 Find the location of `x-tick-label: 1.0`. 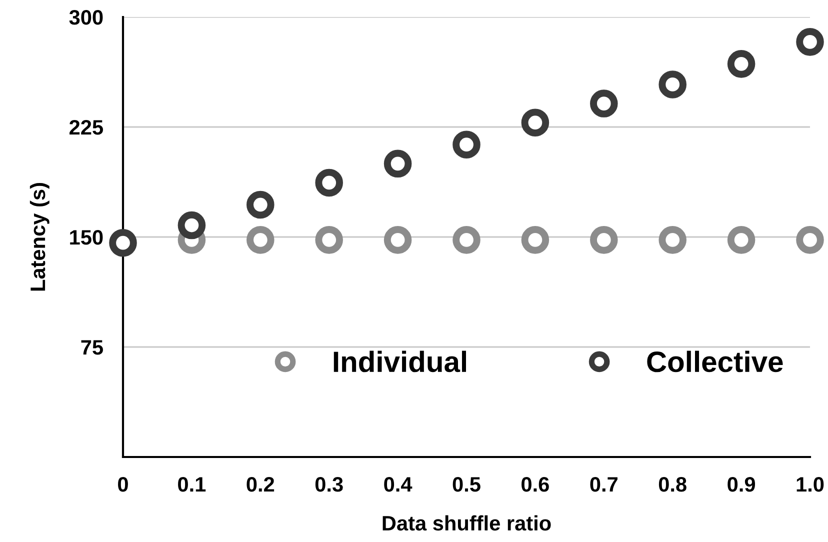

x-tick-label: 1.0 is located at coordinates (810, 484).